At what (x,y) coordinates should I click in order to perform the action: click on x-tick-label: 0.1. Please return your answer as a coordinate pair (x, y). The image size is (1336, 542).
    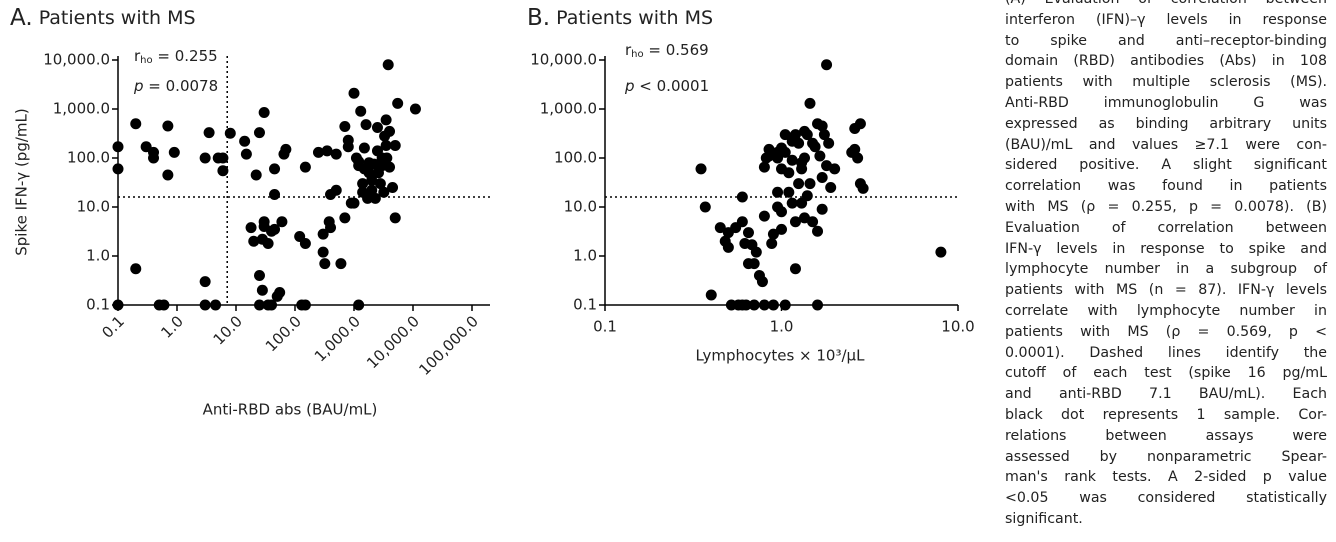
    Looking at the image, I should click on (113, 327).